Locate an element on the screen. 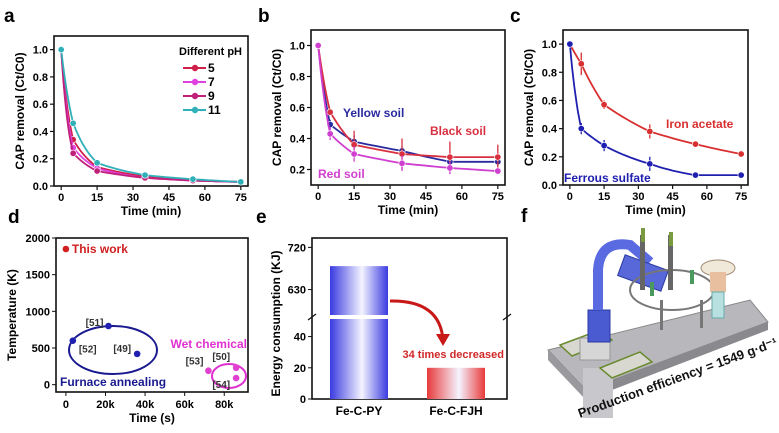 The image size is (779, 433). furnace-annealing-ellipse is located at coordinates (113, 350).